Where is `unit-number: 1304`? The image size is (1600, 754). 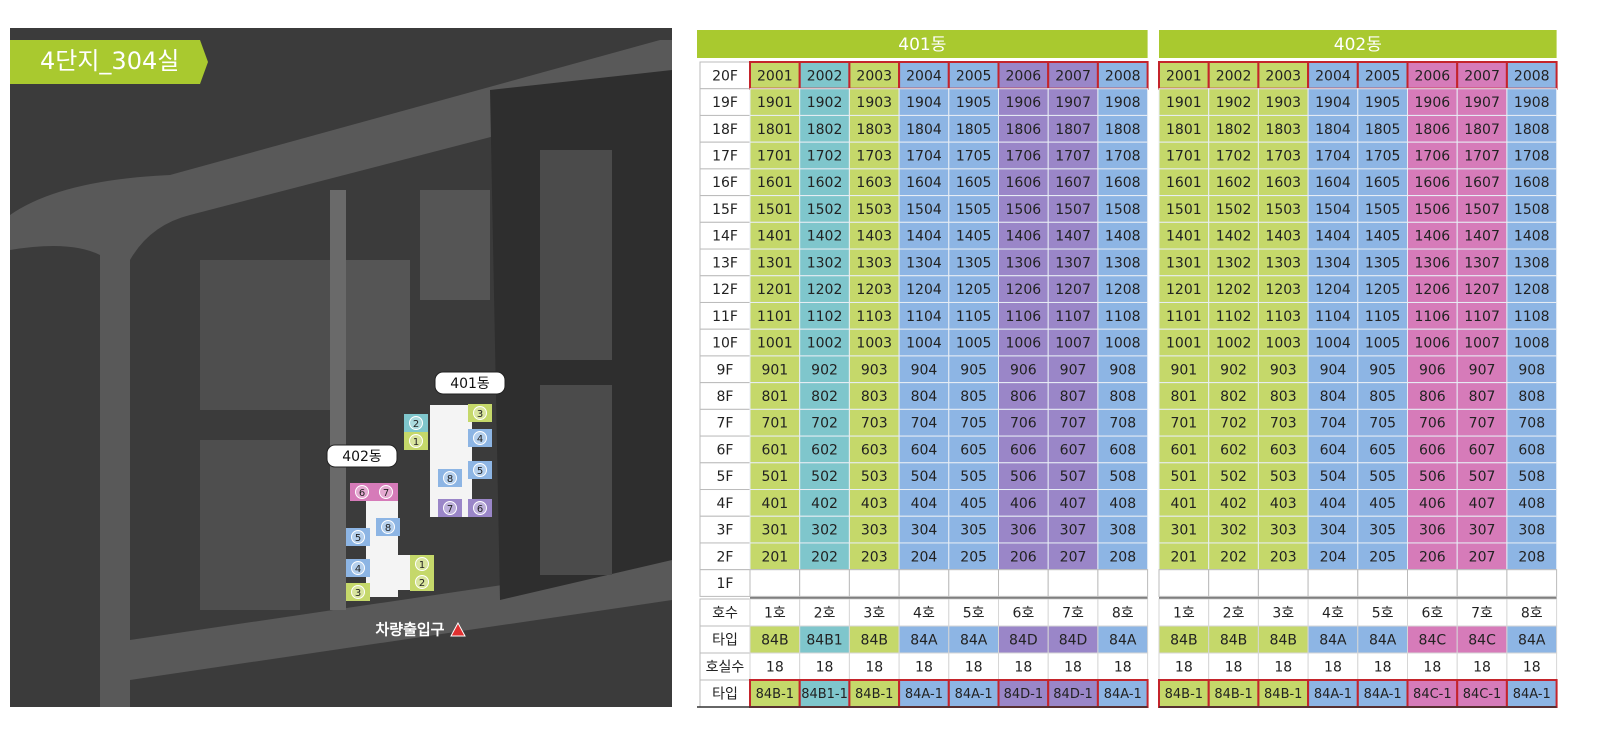 unit-number: 1304 is located at coordinates (1333, 263).